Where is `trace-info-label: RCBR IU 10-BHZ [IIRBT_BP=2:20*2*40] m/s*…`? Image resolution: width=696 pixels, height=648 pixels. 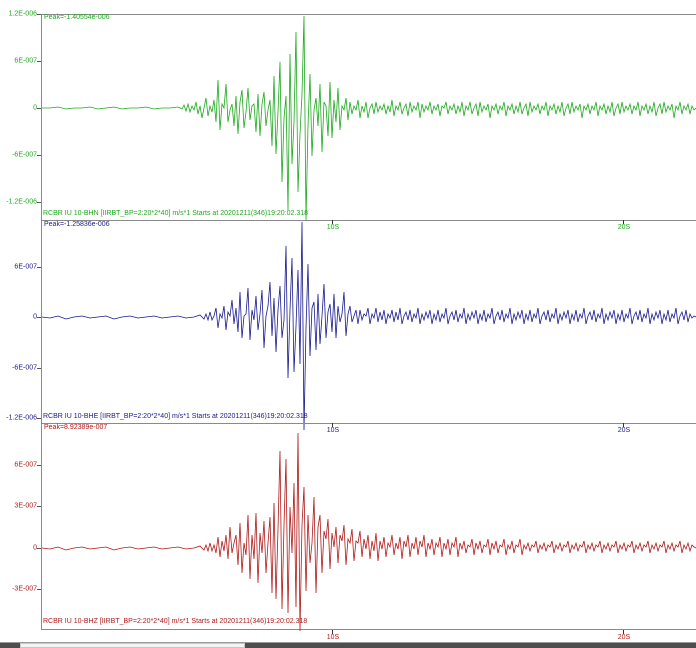
trace-info-label: RCBR IU 10-BHZ [IIRBT_BP=2:20*2*40] m/s*… is located at coordinates (175, 621).